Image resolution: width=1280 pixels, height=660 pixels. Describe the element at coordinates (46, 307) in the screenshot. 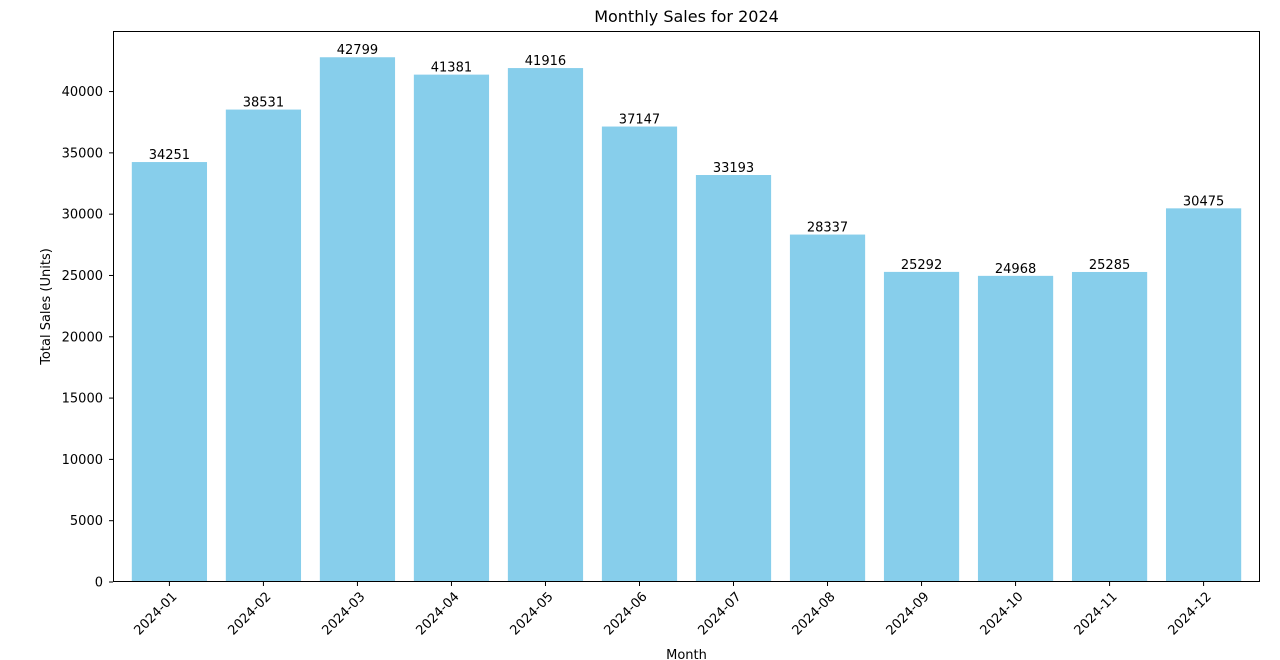

I see `y-axis-label: Total Sales (Units)` at that location.